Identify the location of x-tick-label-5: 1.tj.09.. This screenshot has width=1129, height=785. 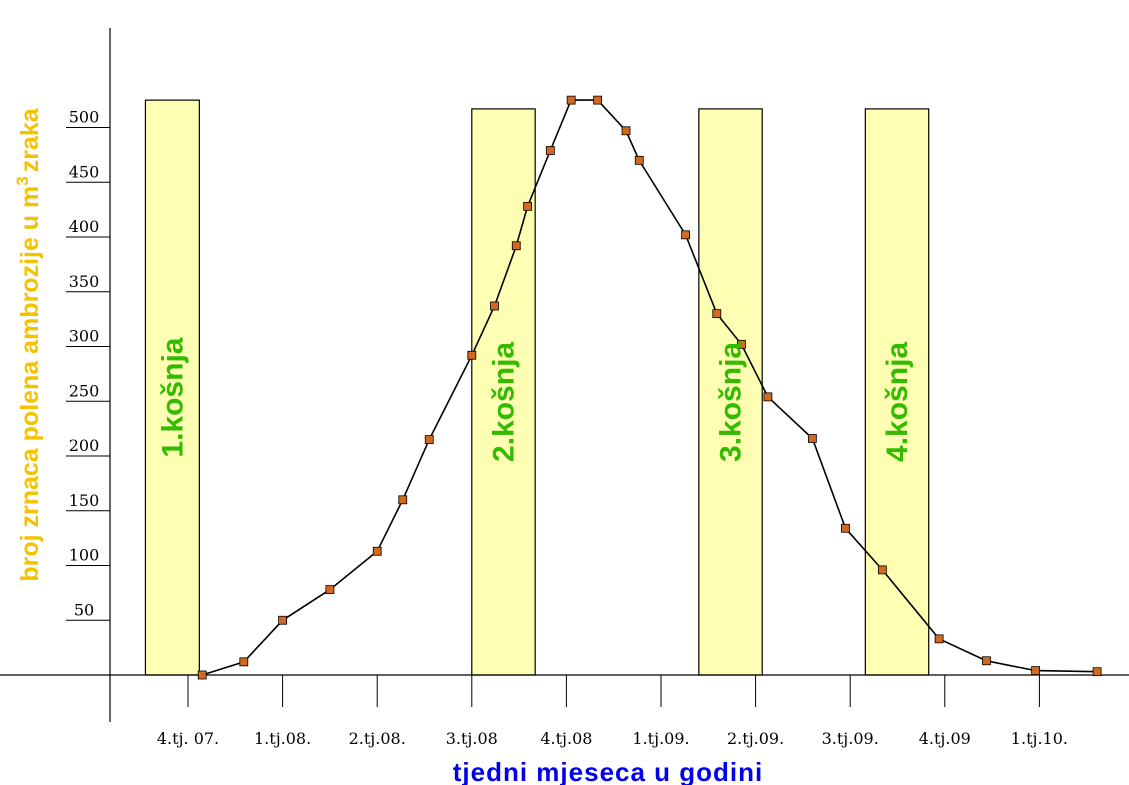
(660, 738).